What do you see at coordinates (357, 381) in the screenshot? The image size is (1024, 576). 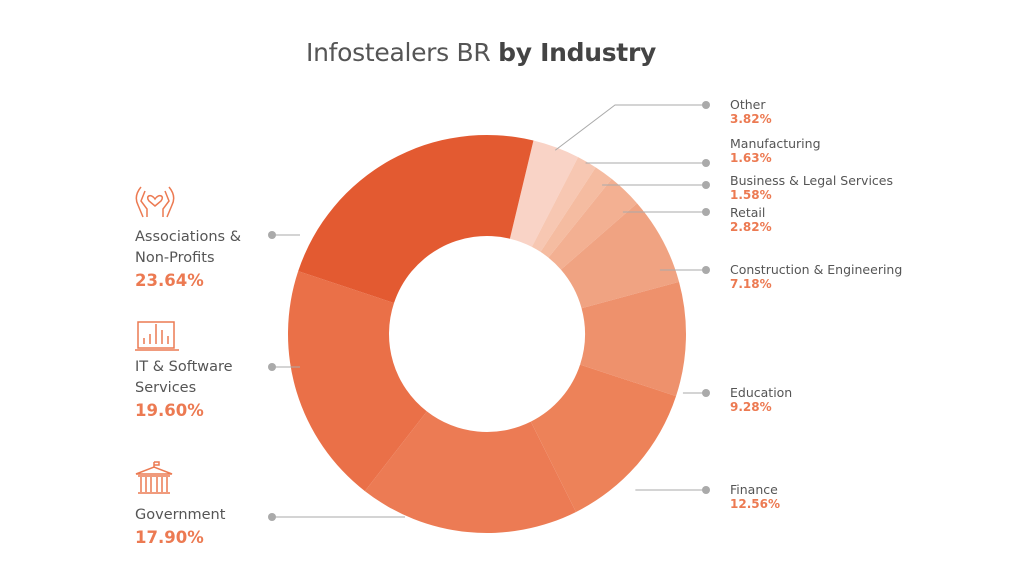 I see `slice-it-software-services` at bounding box center [357, 381].